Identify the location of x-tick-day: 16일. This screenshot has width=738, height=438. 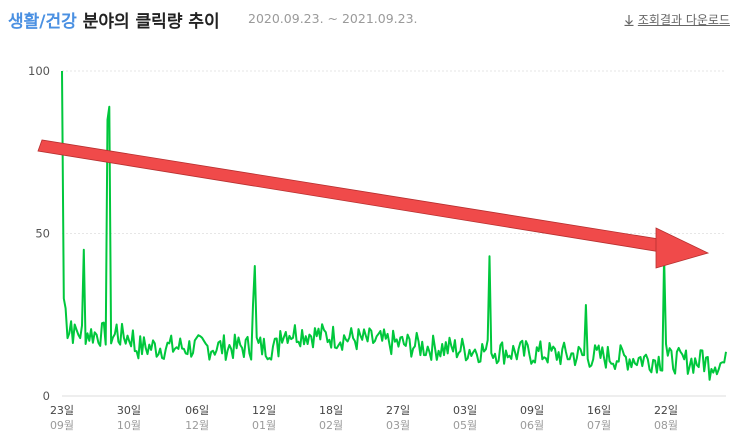
(599, 410).